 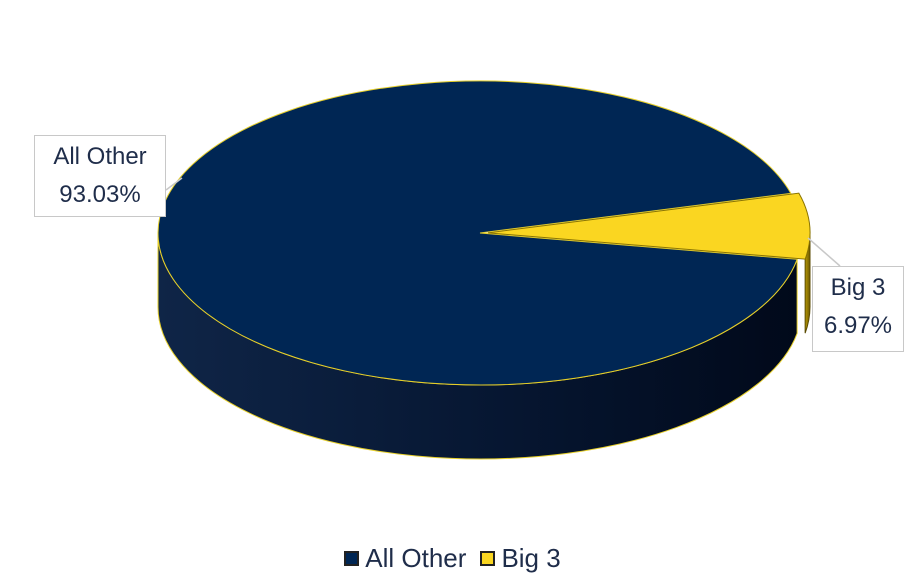 What do you see at coordinates (174, 184) in the screenshot?
I see `leader-line-all-other` at bounding box center [174, 184].